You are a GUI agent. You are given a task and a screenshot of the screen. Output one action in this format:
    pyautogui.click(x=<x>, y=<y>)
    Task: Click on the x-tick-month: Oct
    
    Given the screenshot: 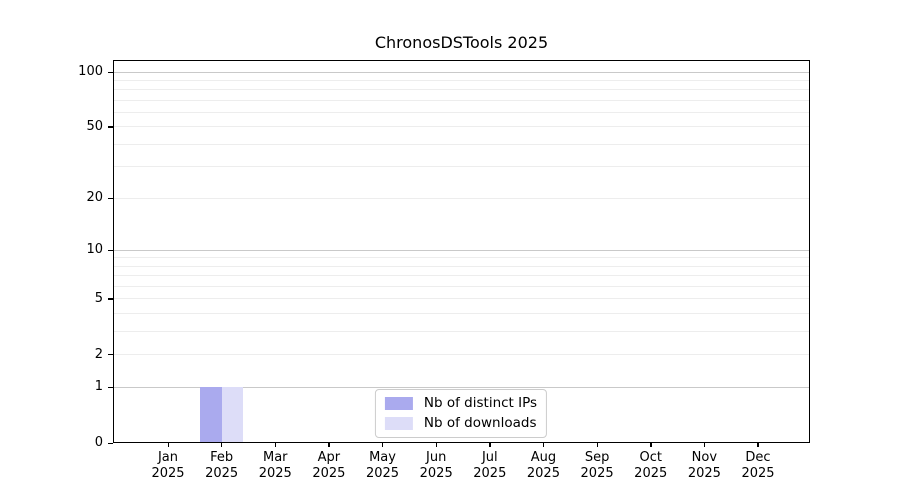 What is the action you would take?
    pyautogui.click(x=650, y=457)
    